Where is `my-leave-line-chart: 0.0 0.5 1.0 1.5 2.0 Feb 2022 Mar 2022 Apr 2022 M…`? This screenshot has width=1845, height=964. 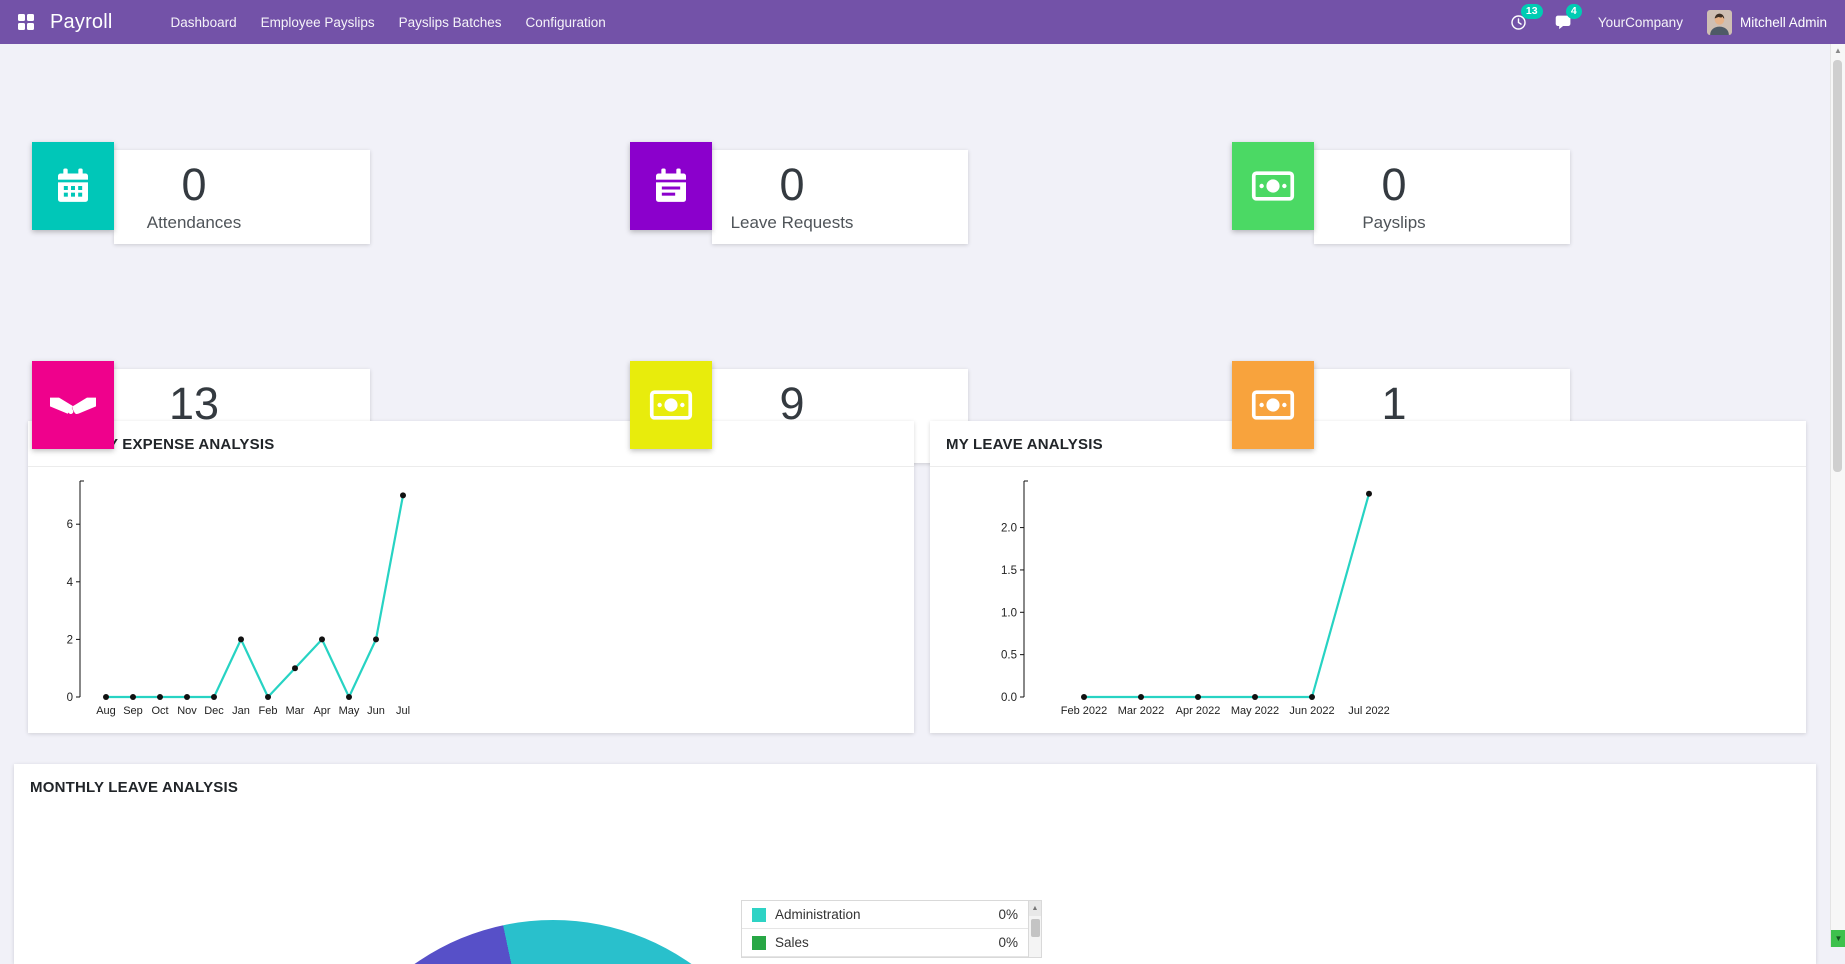
my-leave-line-chart: 0.0 0.5 1.0 1.5 2.0 Feb 2022 Mar 2022 Apr 2022 M… is located at coordinates (1242, 599).